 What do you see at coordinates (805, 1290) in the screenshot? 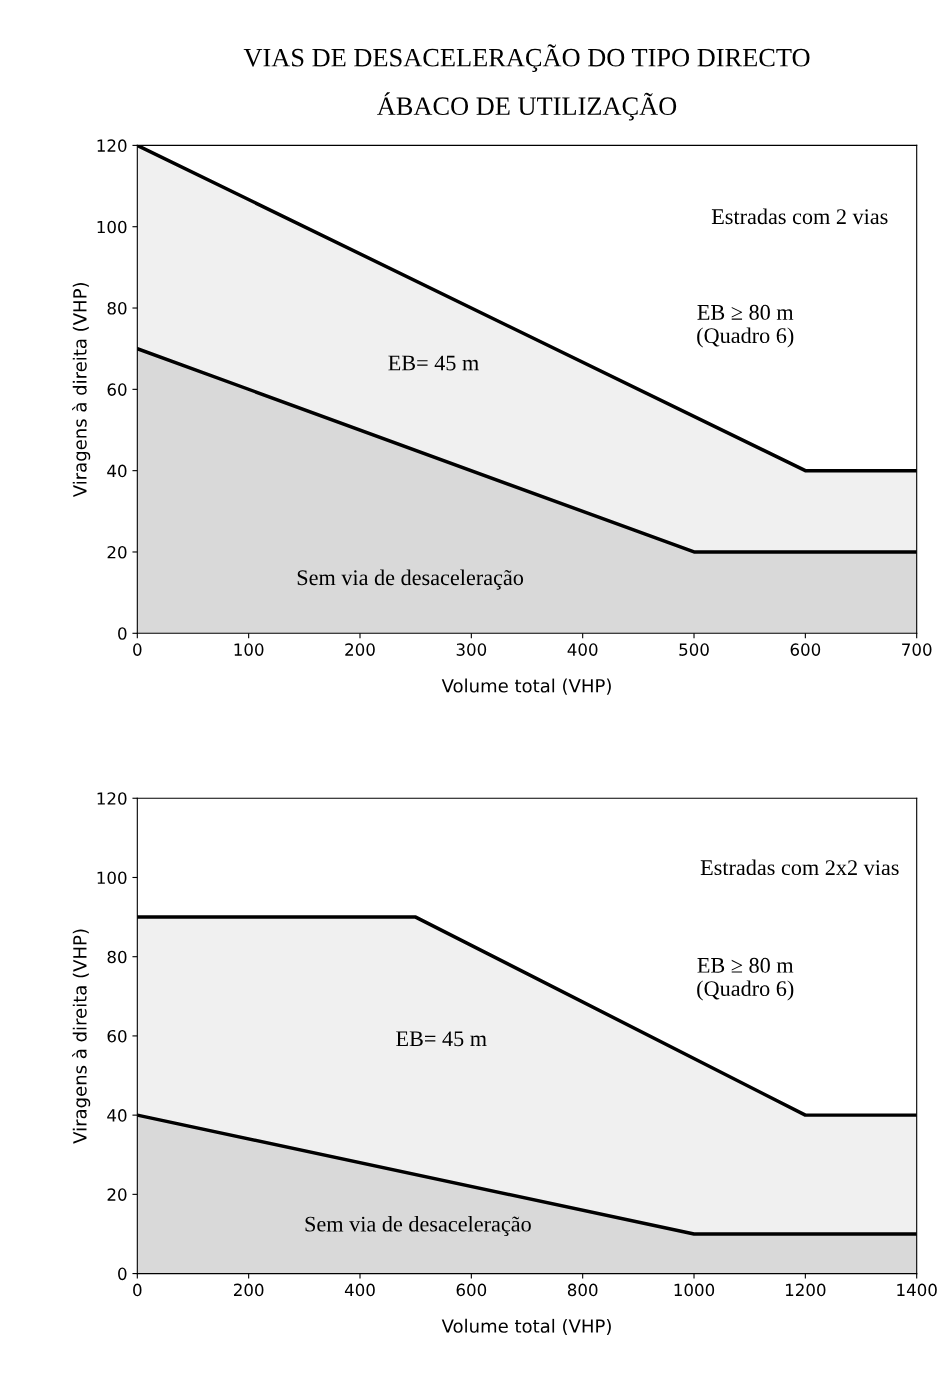
I see `x-tick-label: 1200` at bounding box center [805, 1290].